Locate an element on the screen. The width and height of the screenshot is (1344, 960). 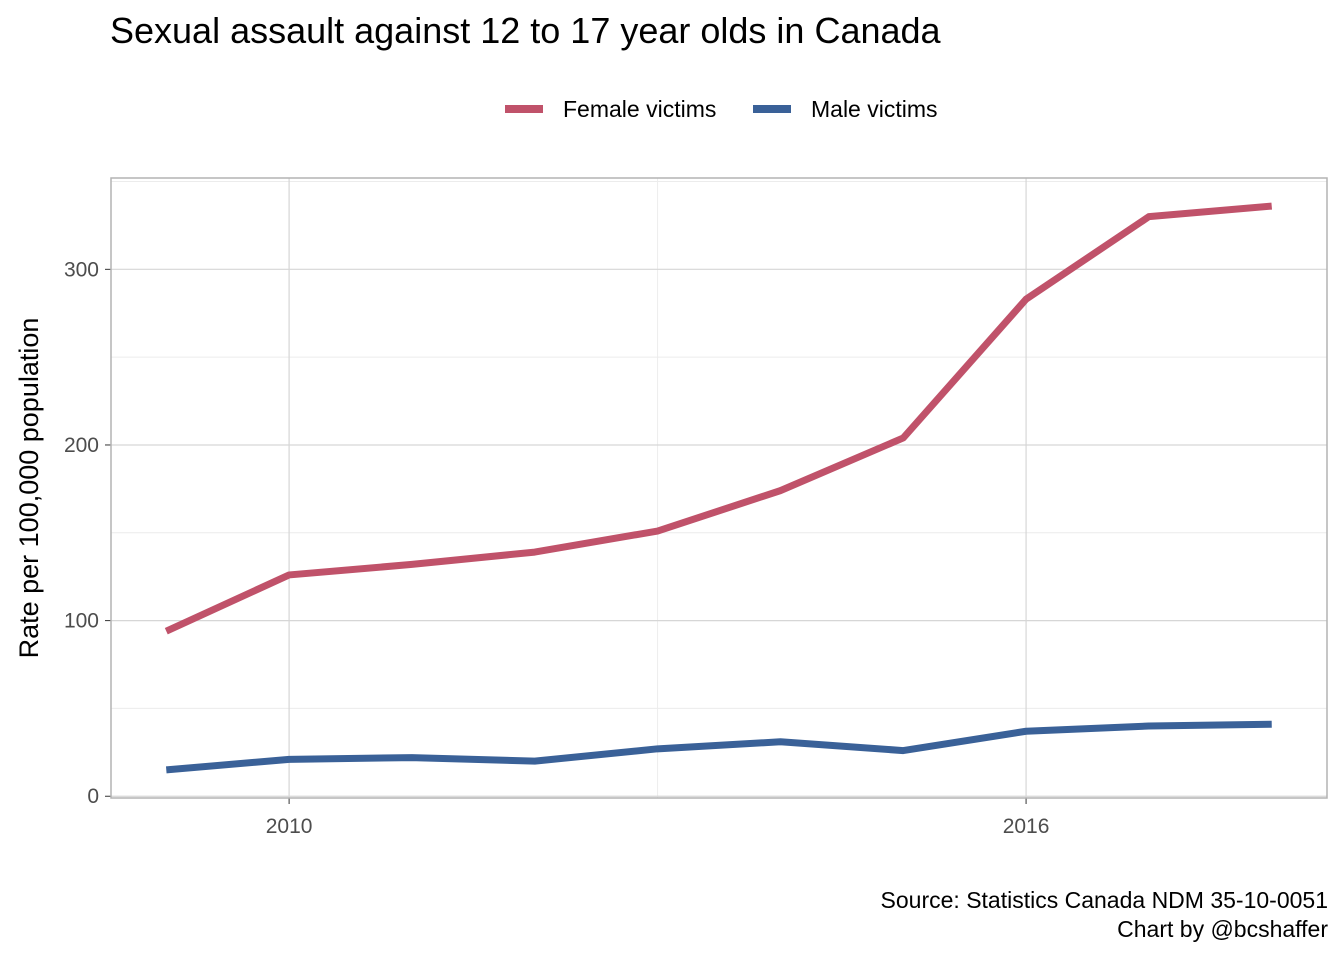
legend-item-male: Male victims is located at coordinates (845, 109).